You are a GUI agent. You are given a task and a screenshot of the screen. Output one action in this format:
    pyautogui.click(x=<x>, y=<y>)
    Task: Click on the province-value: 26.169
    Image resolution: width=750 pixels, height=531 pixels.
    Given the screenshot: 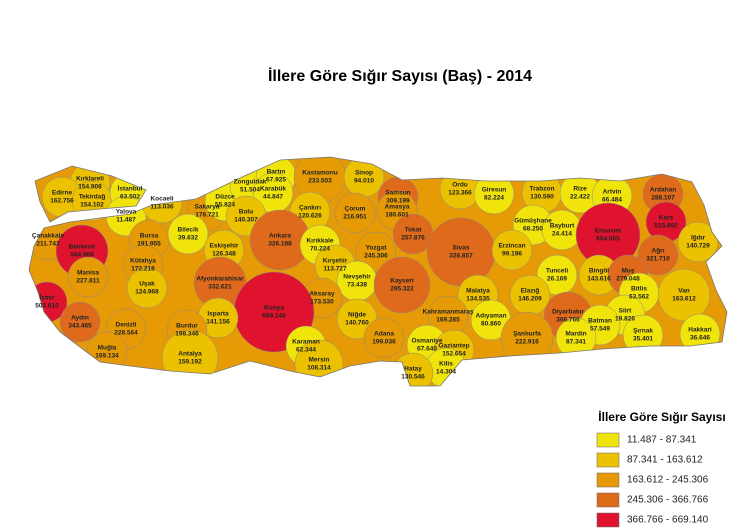 What is the action you would take?
    pyautogui.click(x=557, y=279)
    